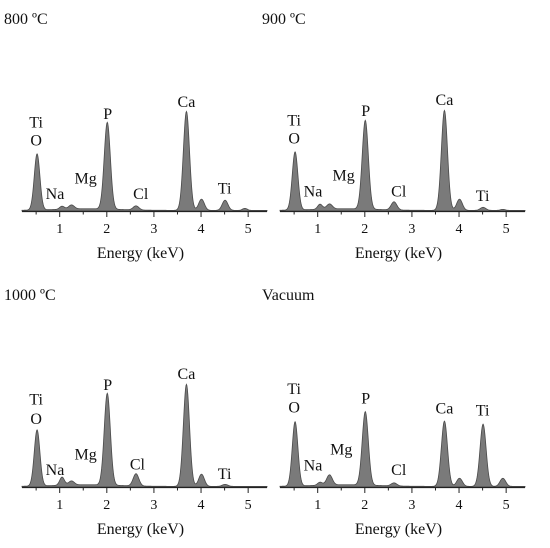 This screenshot has height=548, width=550. What do you see at coordinates (284, 19) in the screenshot?
I see `panel-title: 900 ºC` at bounding box center [284, 19].